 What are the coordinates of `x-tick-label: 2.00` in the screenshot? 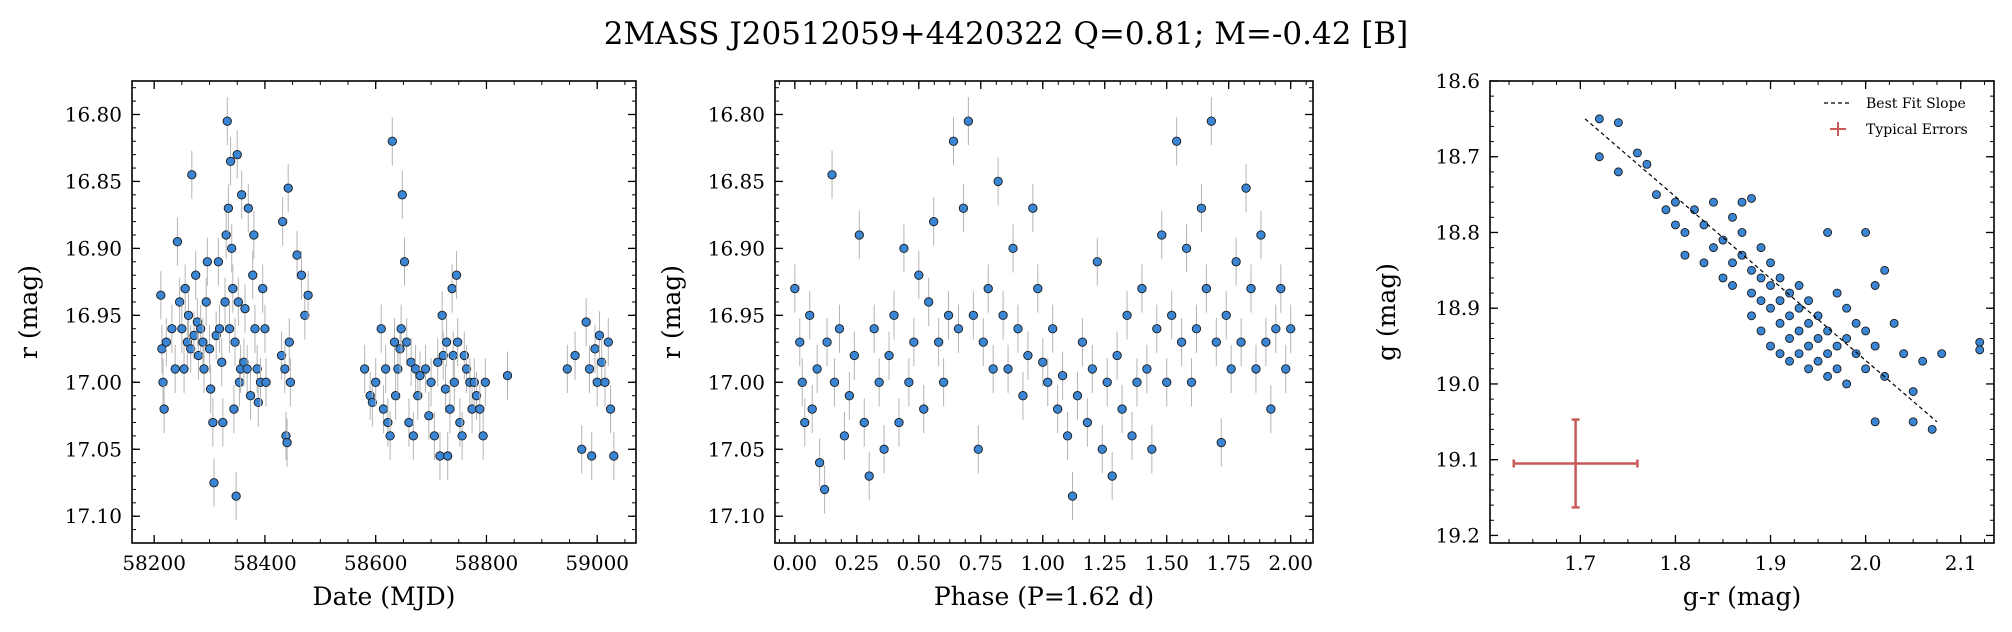 It's located at (1290, 563).